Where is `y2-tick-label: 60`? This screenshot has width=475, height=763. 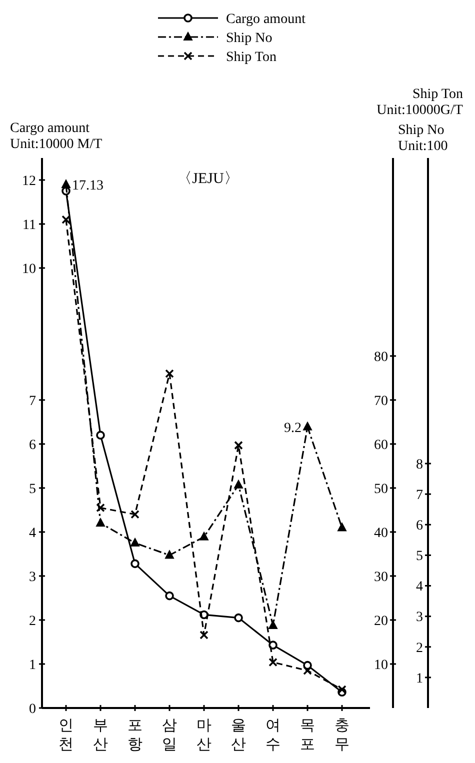 y2-tick-label: 60 is located at coordinates (381, 445).